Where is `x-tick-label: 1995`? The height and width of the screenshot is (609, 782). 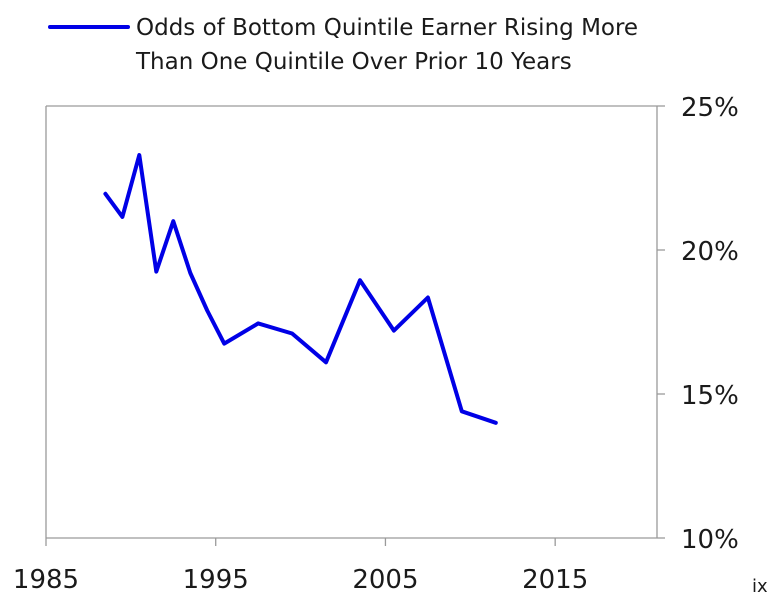 x-tick-label: 1995 is located at coordinates (216, 580).